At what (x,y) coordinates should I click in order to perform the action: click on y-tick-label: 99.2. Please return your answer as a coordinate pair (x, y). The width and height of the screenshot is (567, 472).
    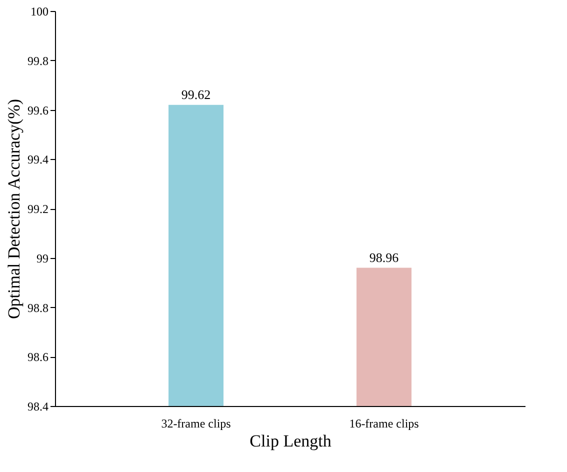
    Looking at the image, I should click on (38, 209).